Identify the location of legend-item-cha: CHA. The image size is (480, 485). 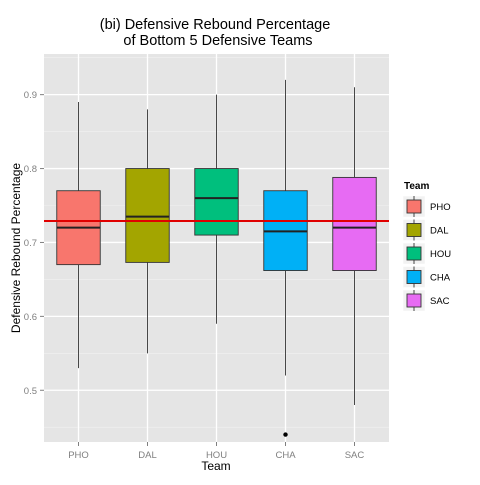
(426, 277).